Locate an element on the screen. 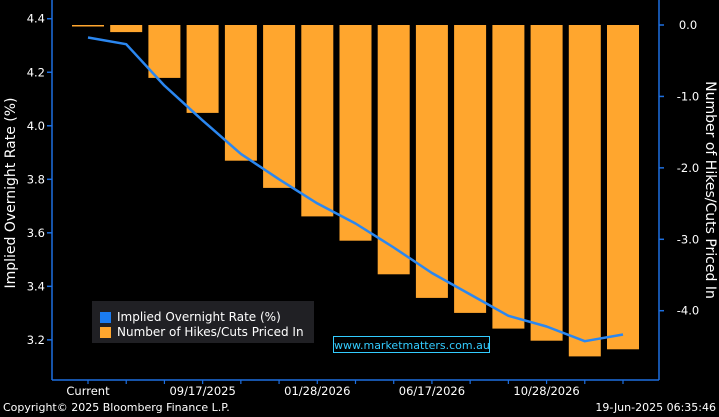  x-tick-label-2: 01/28/2026 is located at coordinates (317, 391).